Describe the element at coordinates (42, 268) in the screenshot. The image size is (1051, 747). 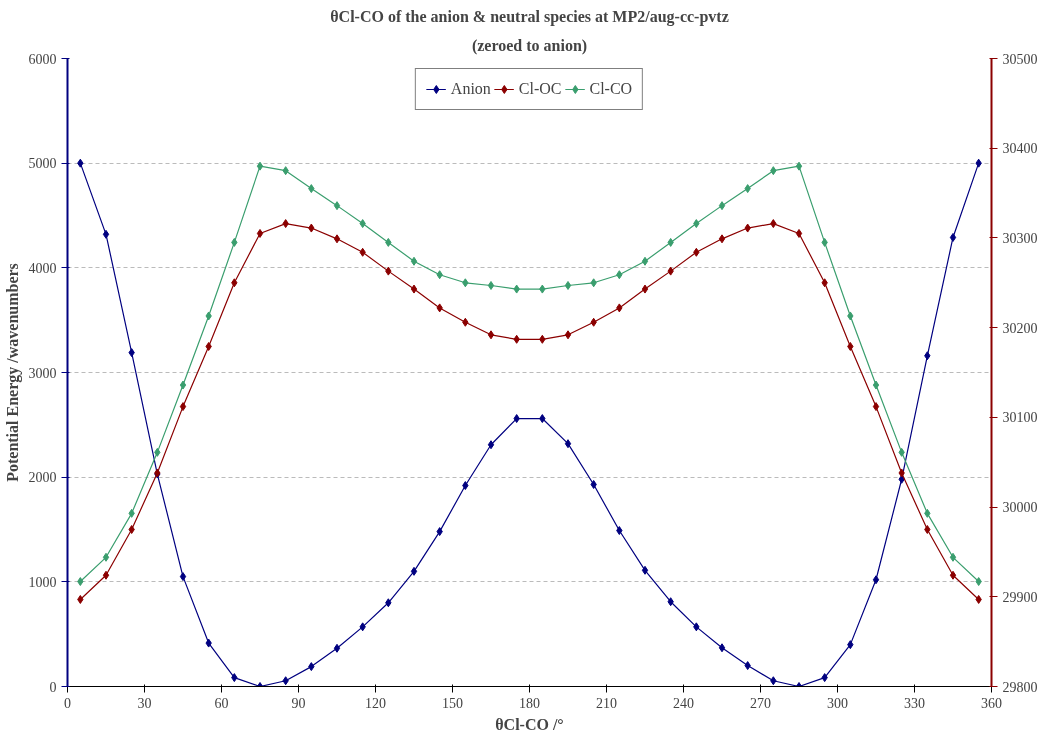
I see `y-tick-label: 4000` at that location.